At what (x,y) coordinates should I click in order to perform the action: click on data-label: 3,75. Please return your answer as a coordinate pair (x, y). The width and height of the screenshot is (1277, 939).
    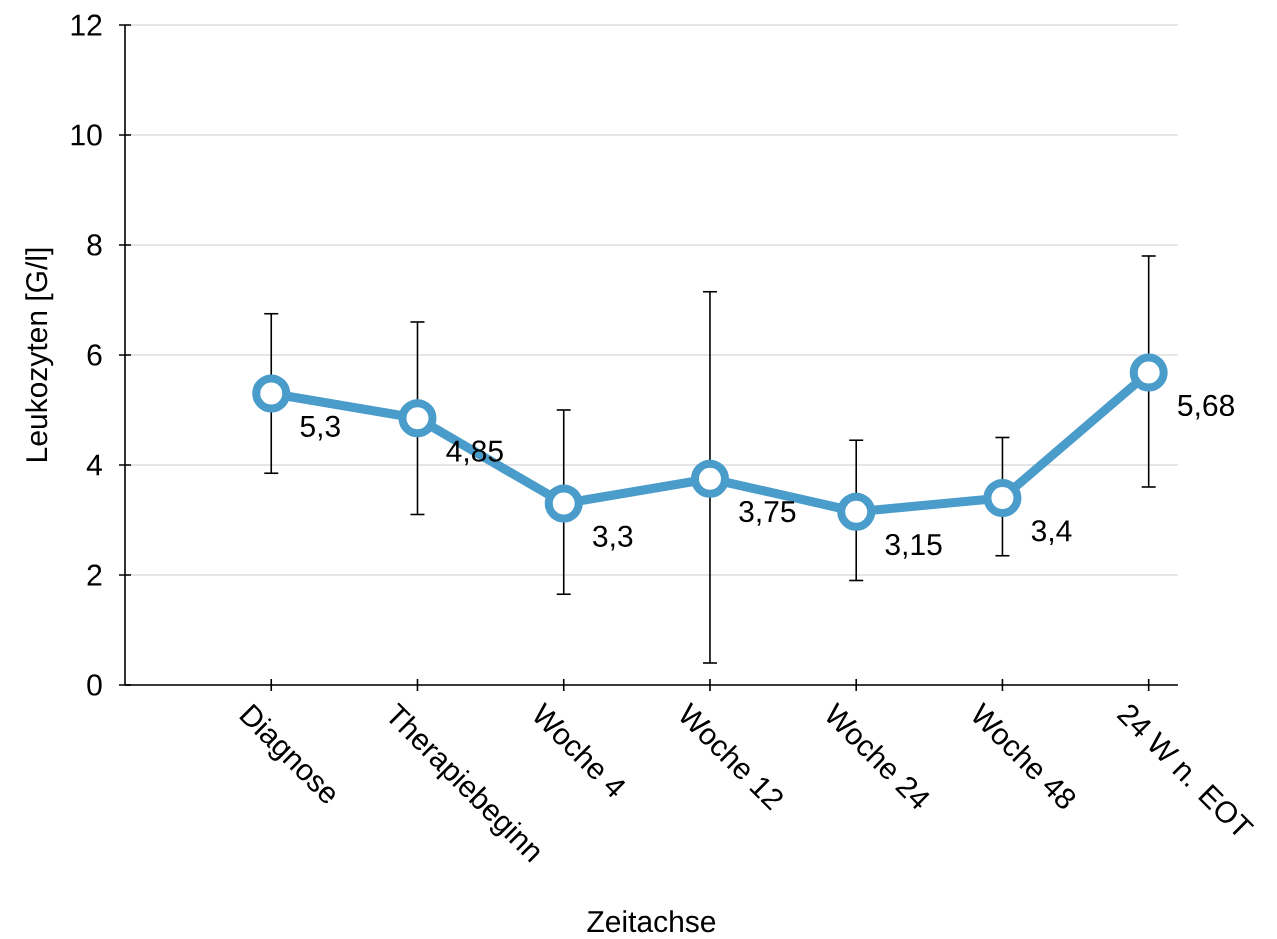
    Looking at the image, I should click on (767, 513).